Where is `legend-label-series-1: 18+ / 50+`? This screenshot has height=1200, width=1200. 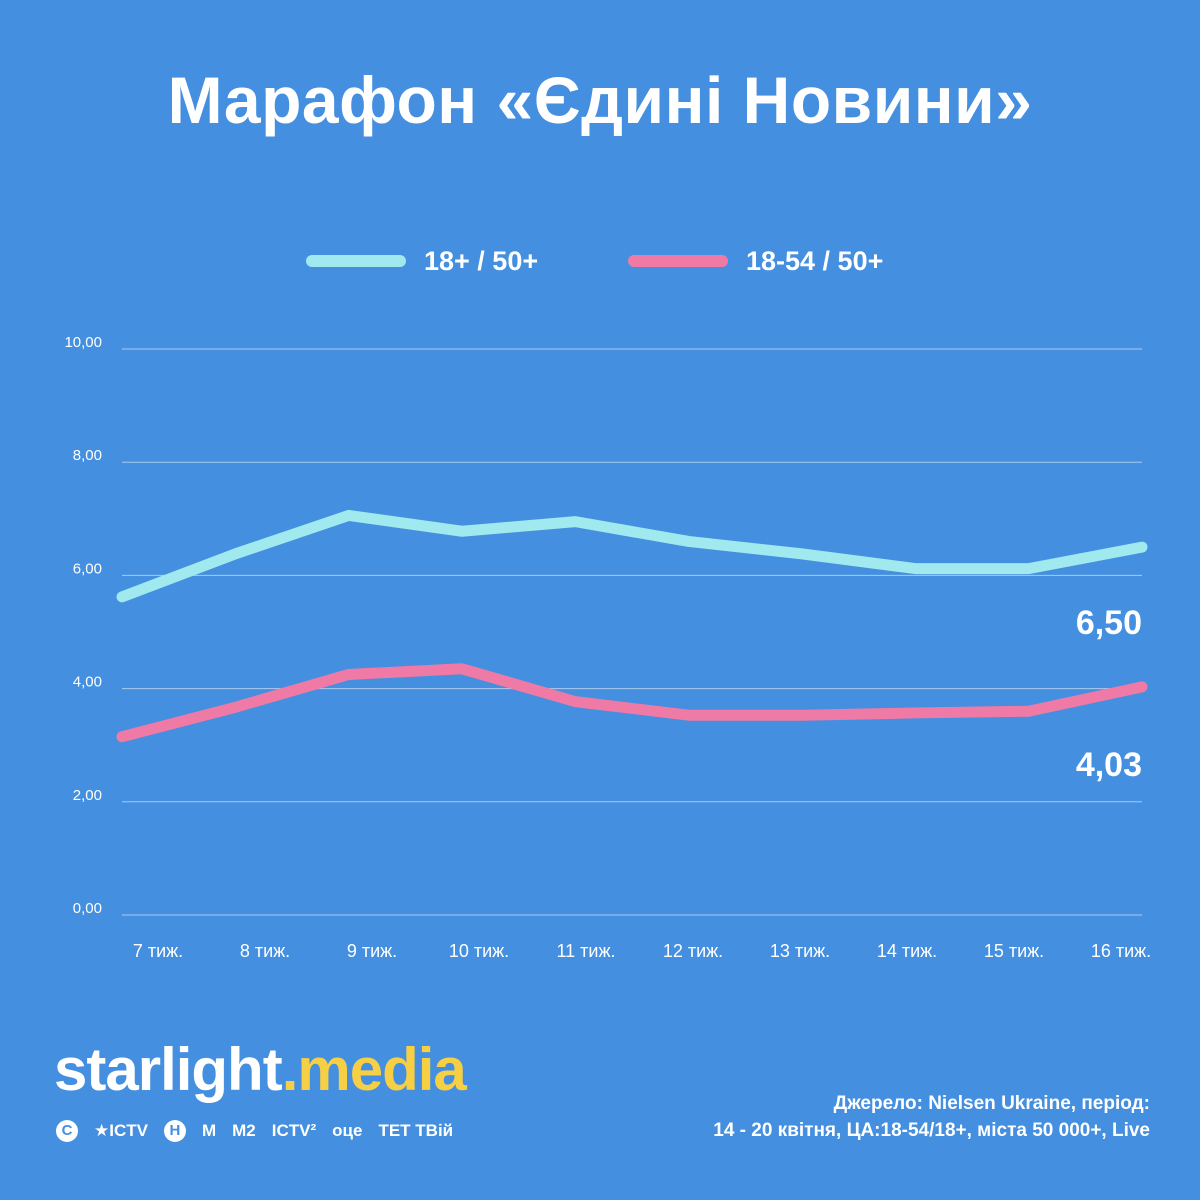 legend-label-series-1: 18+ / 50+ is located at coordinates (481, 260).